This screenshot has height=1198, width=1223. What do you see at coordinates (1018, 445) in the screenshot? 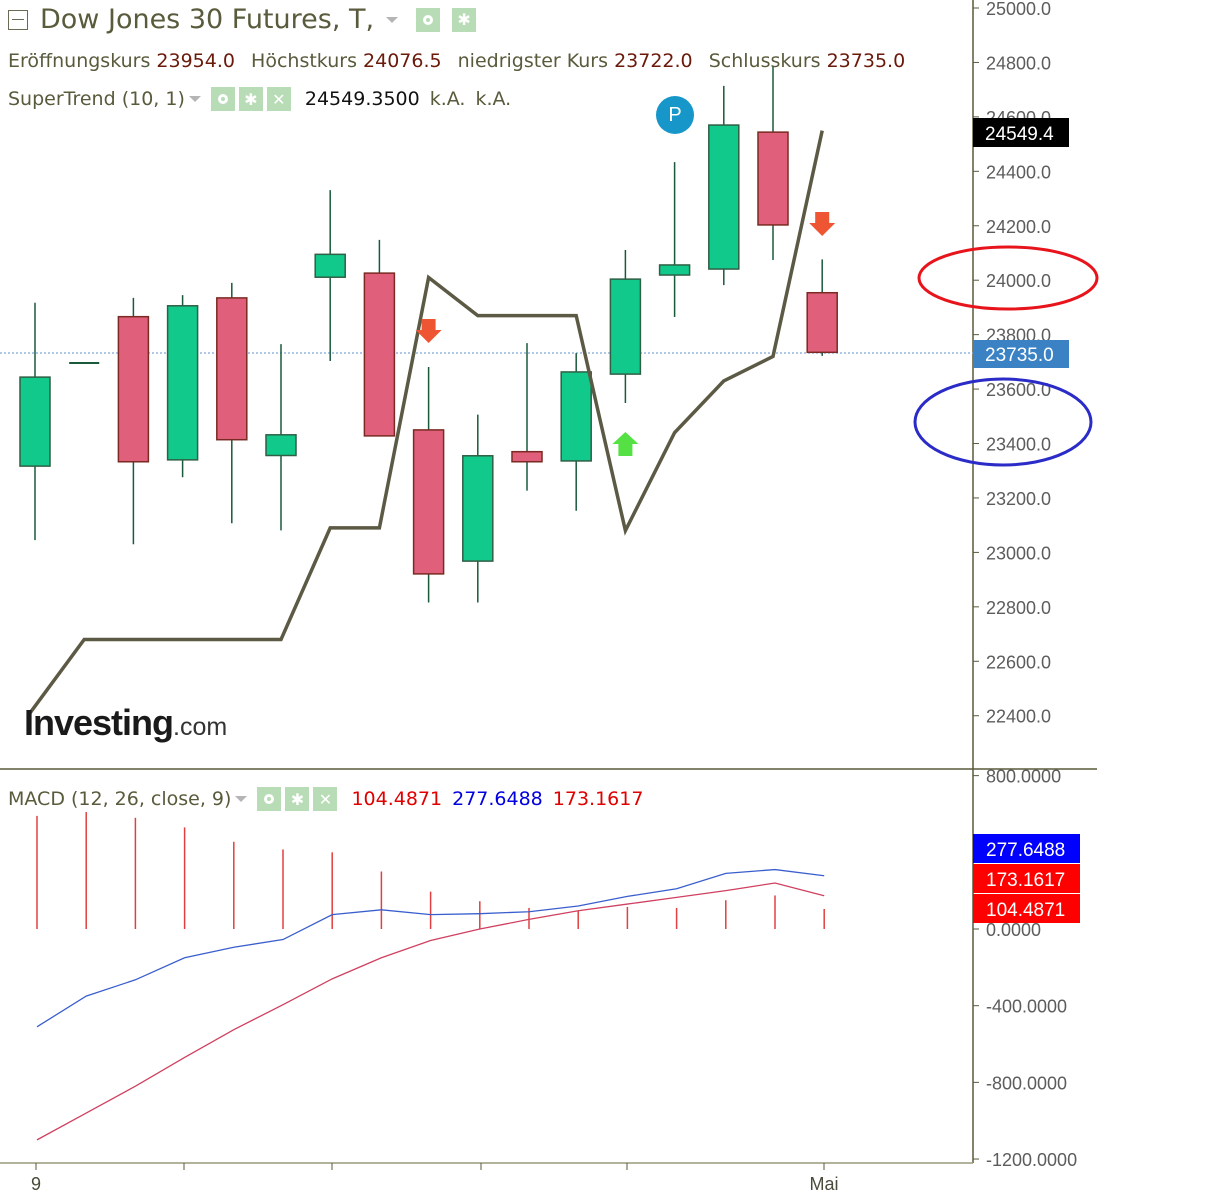
I see `svg-text: 23400.0` at bounding box center [1018, 445].